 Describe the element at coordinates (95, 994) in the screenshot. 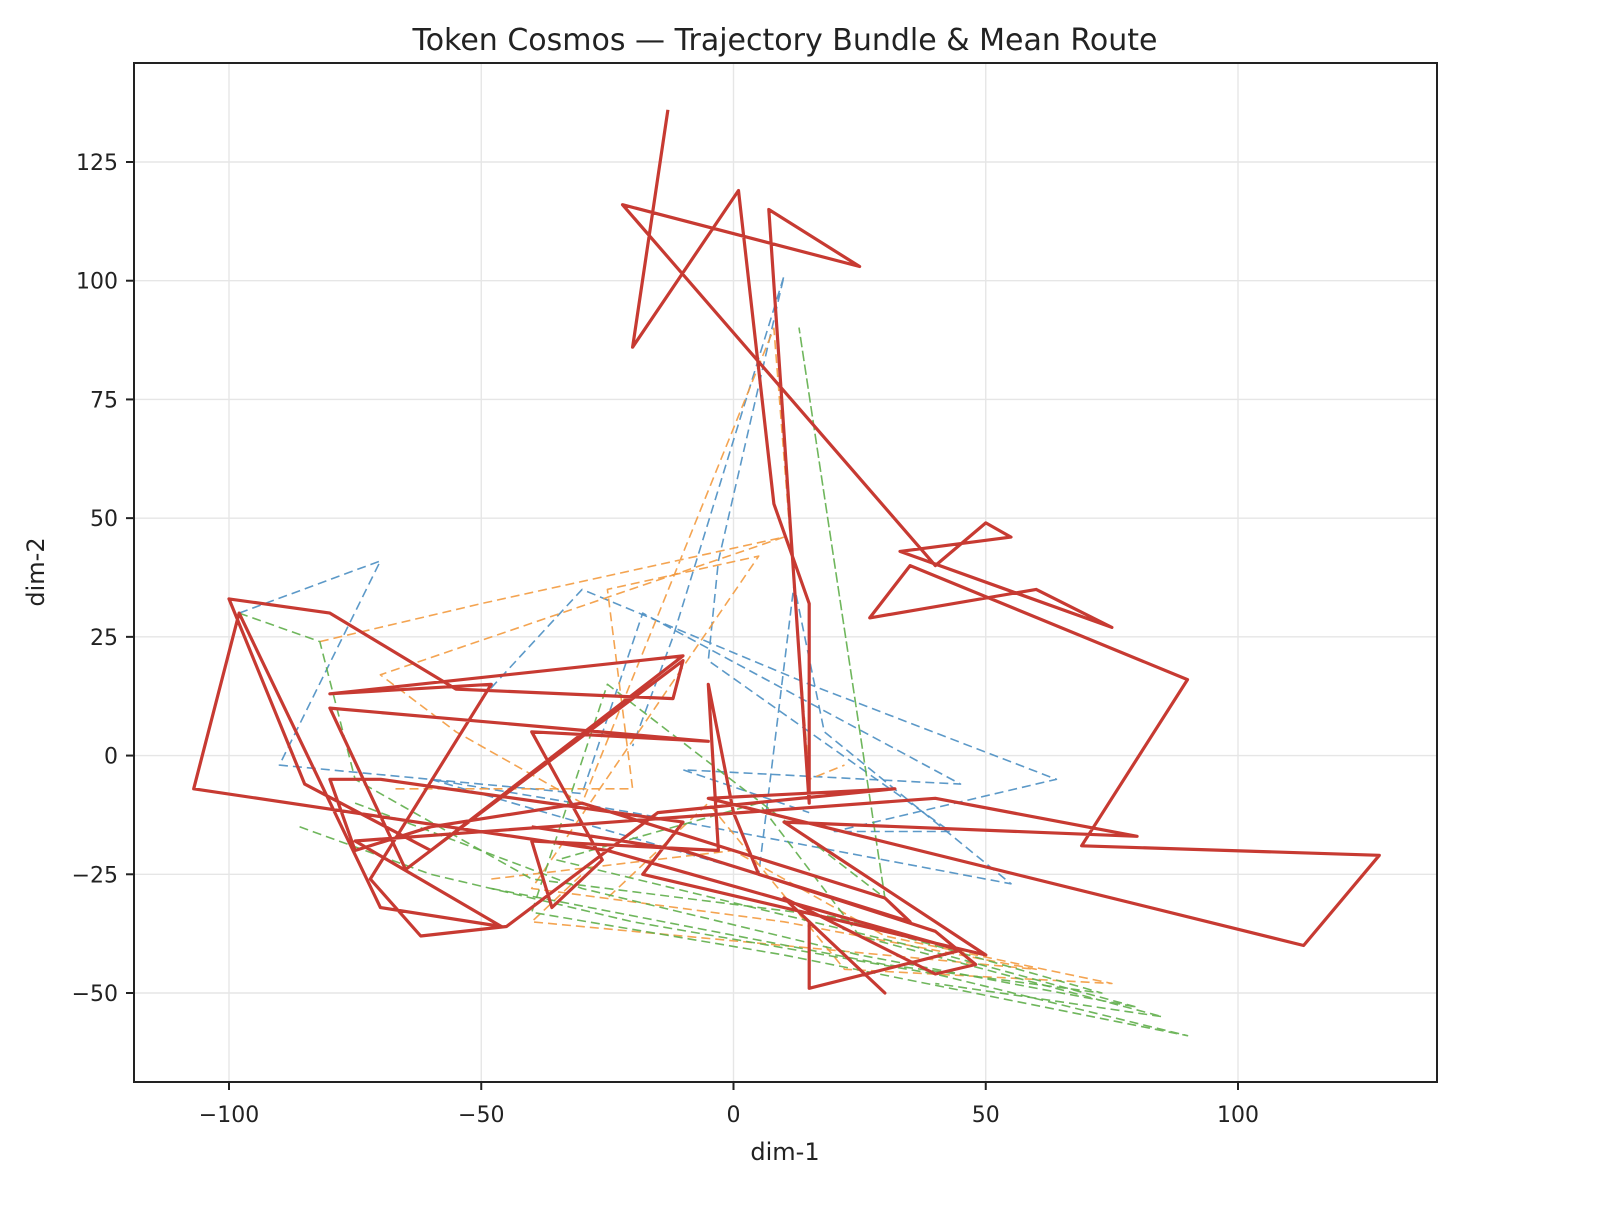

I see `y-tick-label: −50` at that location.